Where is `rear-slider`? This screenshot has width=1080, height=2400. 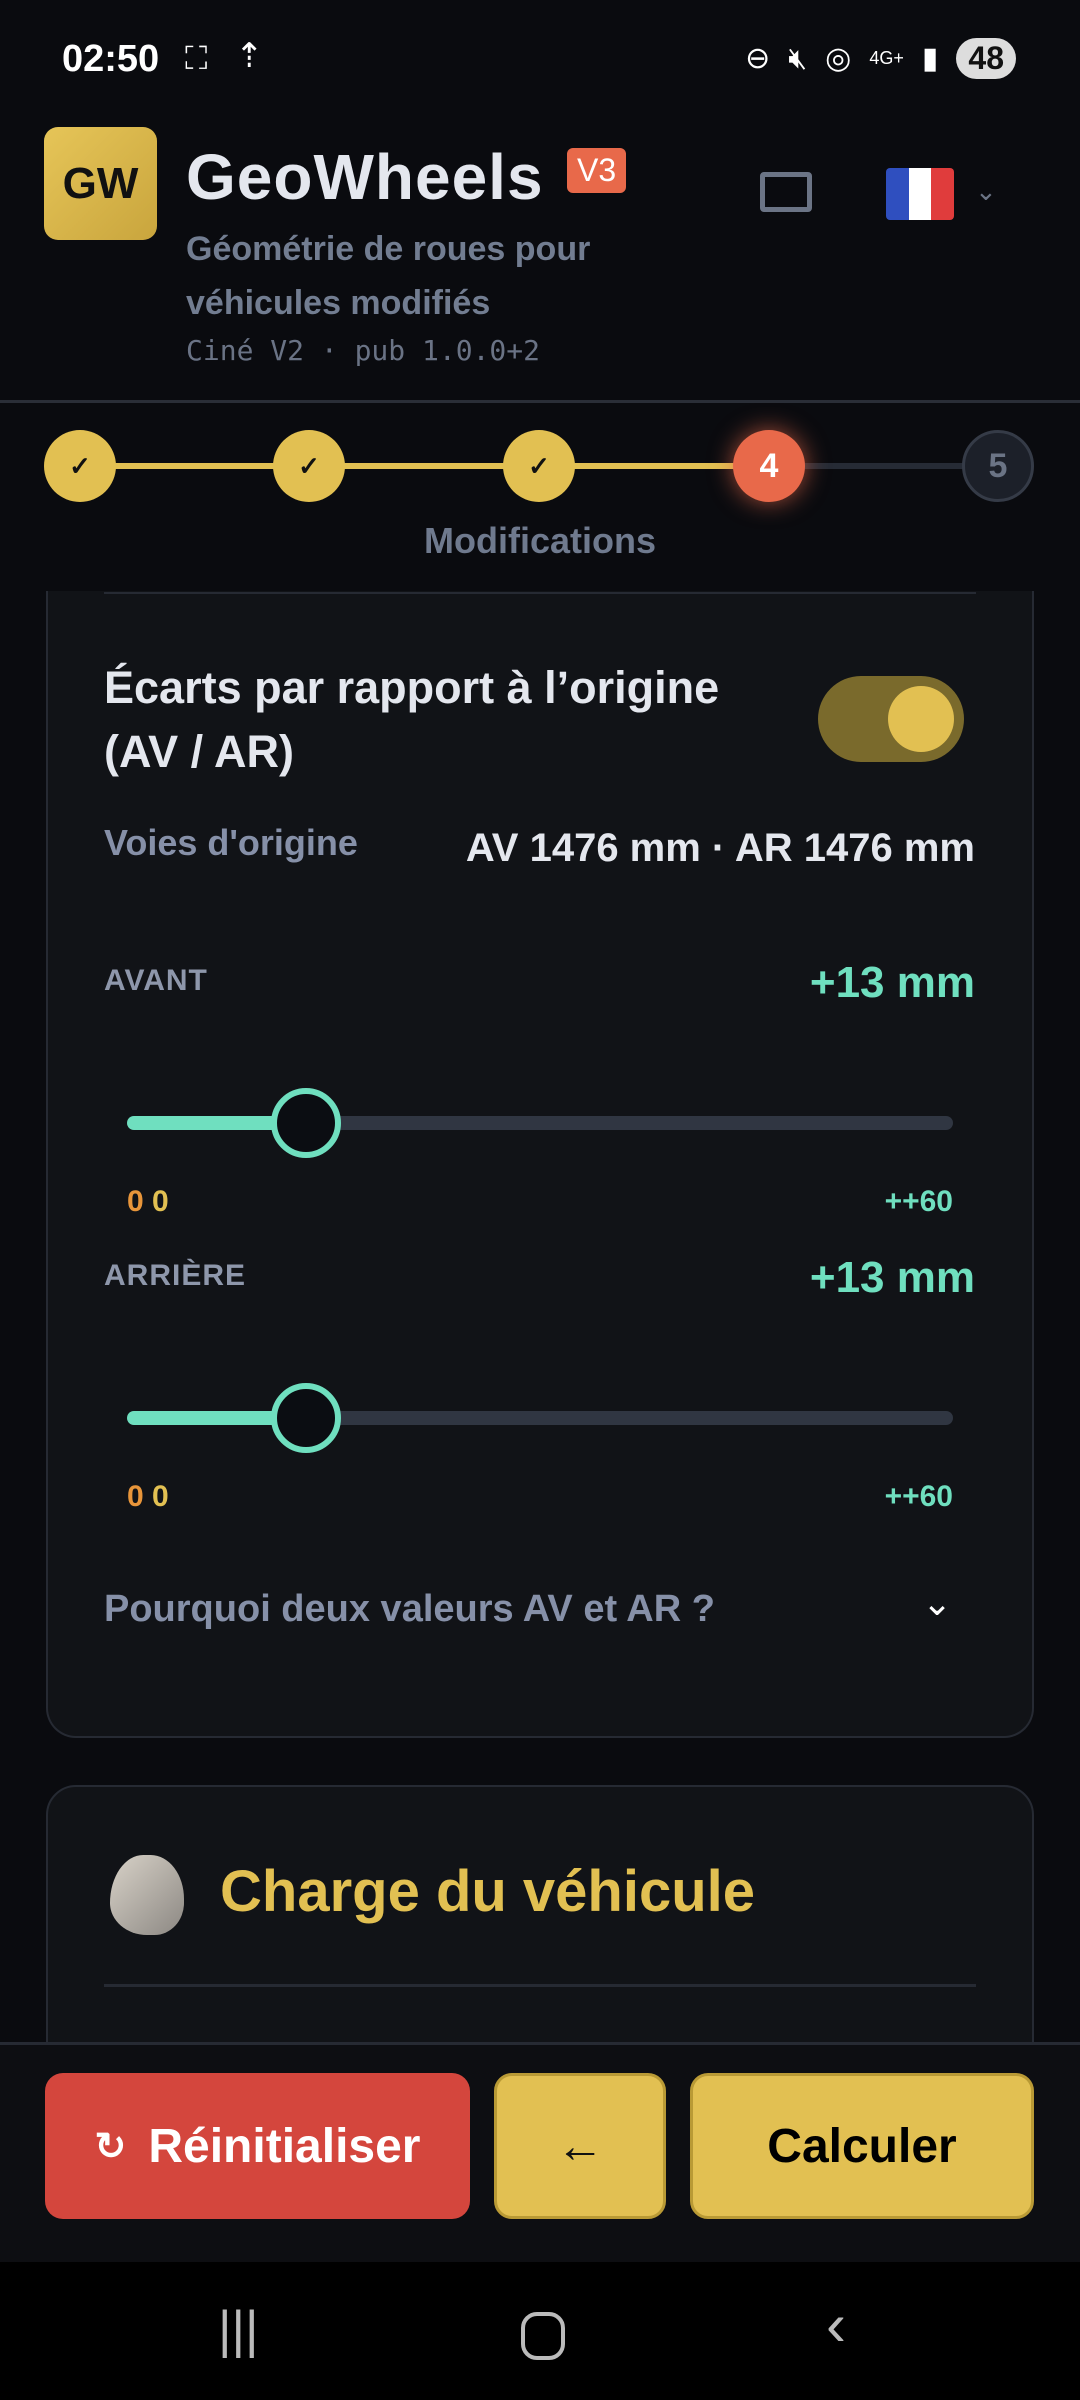
rear-slider is located at coordinates (540, 1418).